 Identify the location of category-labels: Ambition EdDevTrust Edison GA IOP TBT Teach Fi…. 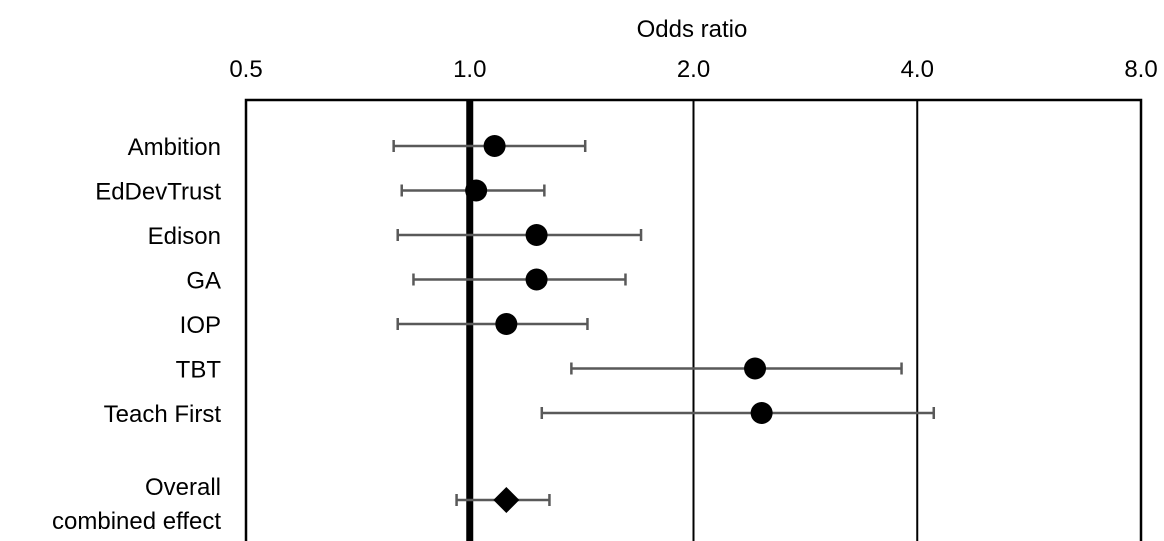
(136, 334).